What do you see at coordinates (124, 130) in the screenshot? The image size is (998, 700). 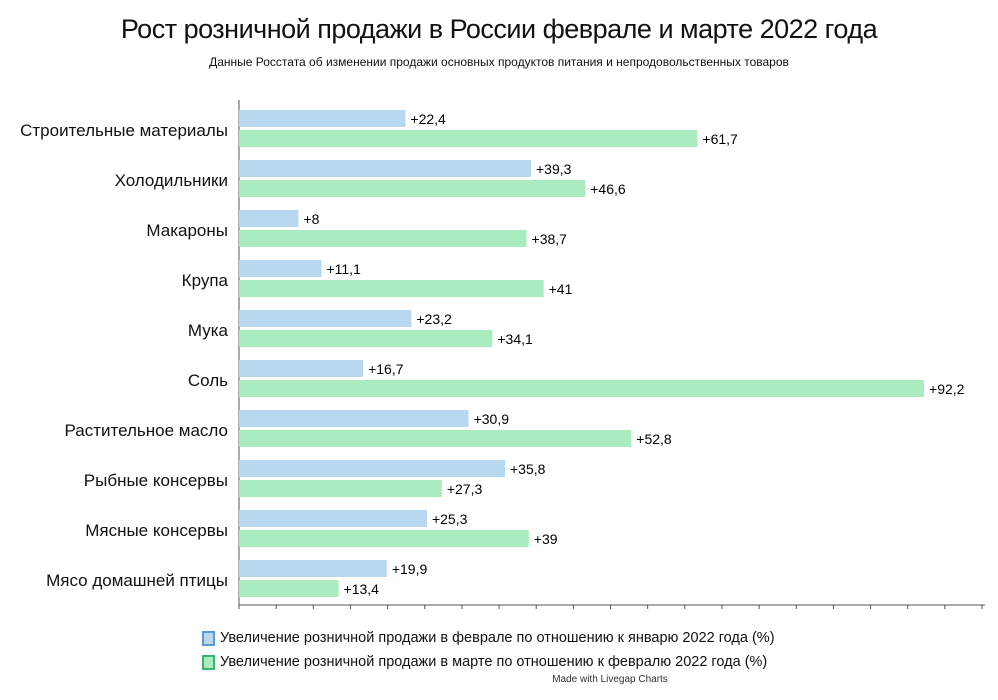 I see `category-label: Строительные материалы` at bounding box center [124, 130].